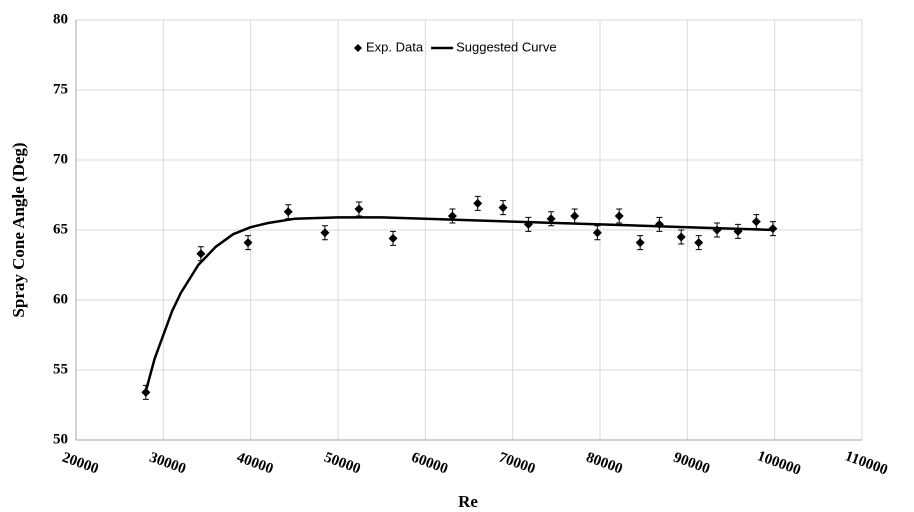 This screenshot has height=512, width=914. Describe the element at coordinates (60, 439) in the screenshot. I see `y-tick-label: 50` at that location.